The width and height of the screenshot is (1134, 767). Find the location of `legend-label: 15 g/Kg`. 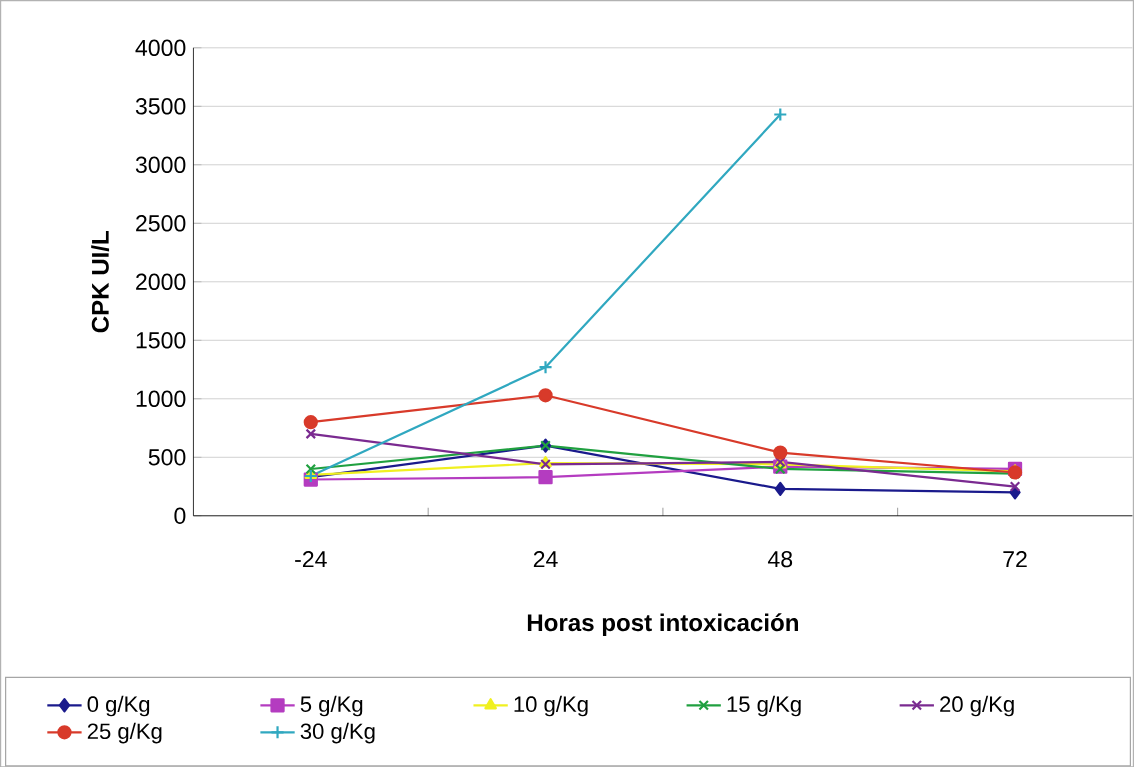

legend-label: 15 g/Kg is located at coordinates (764, 706).